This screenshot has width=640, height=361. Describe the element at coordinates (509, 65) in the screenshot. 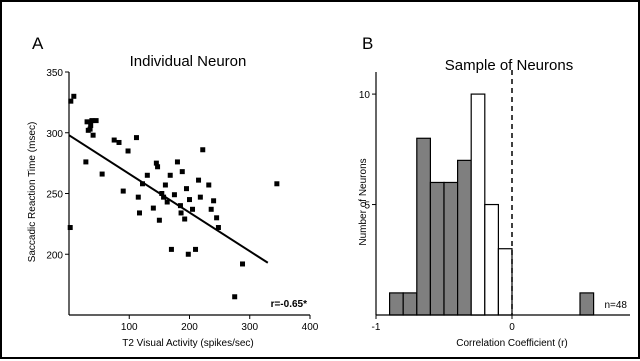

I see `panel-b-title: Sample of Neurons` at that location.